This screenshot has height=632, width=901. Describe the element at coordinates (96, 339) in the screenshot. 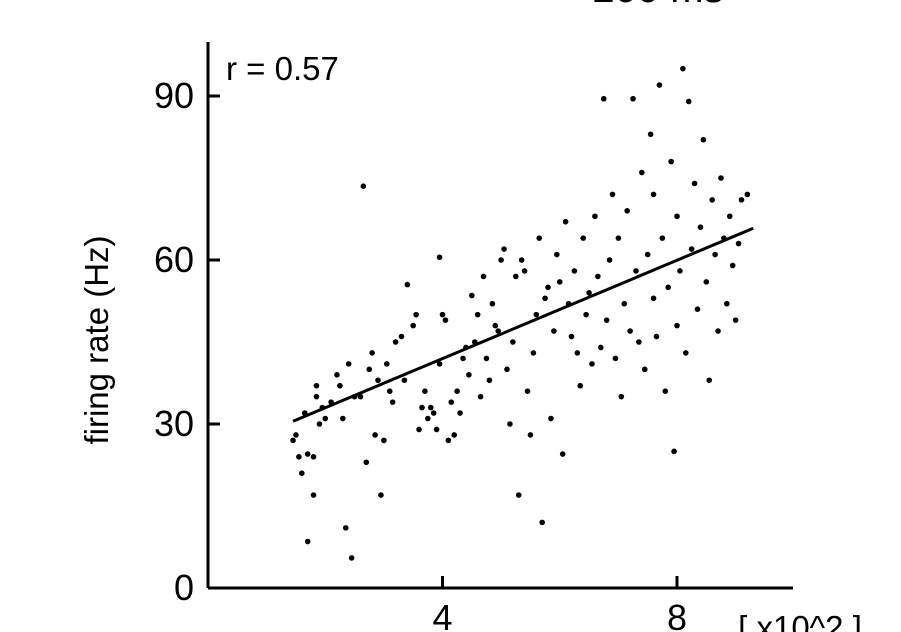

I see `y-axis-label: firing rate (Hz)` at that location.